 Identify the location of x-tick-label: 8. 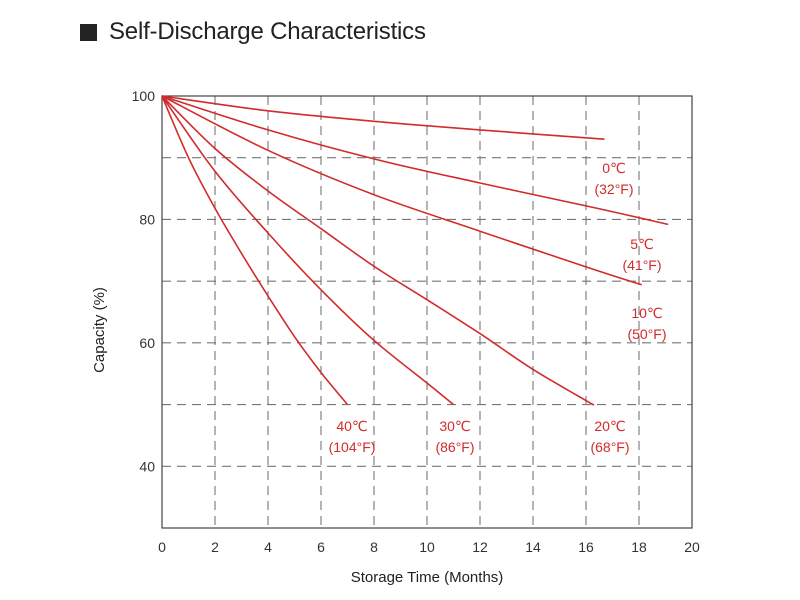
(374, 547).